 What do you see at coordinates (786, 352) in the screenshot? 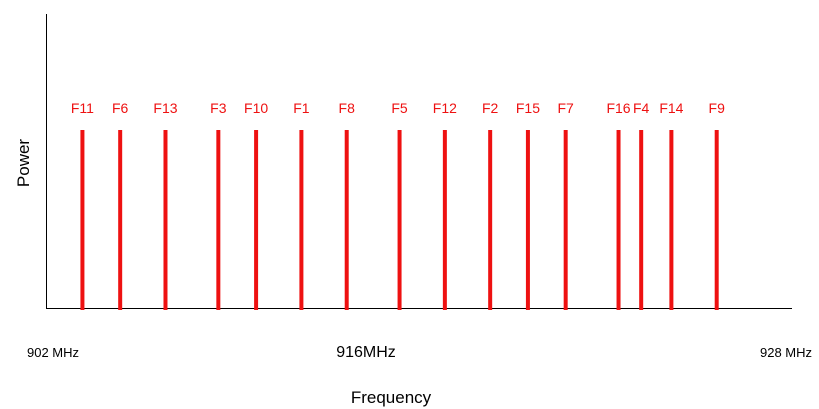
I see `tick-label-high: 928 MHz` at bounding box center [786, 352].